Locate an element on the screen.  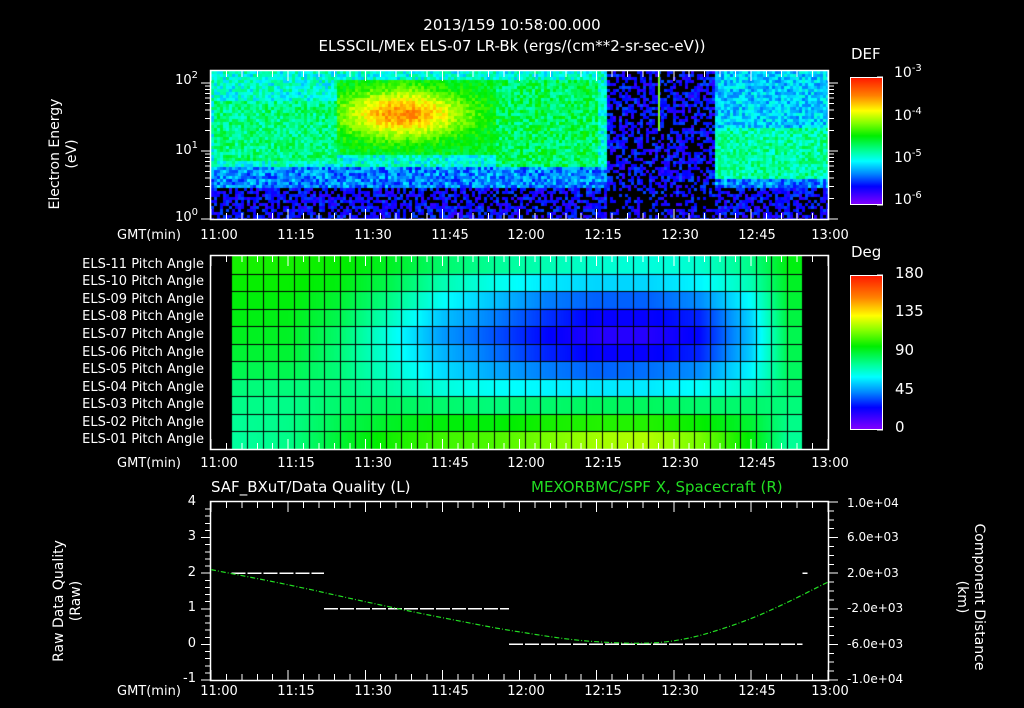
pitch-row-label: ELS-04 Pitch Angle is located at coordinates (143, 387).